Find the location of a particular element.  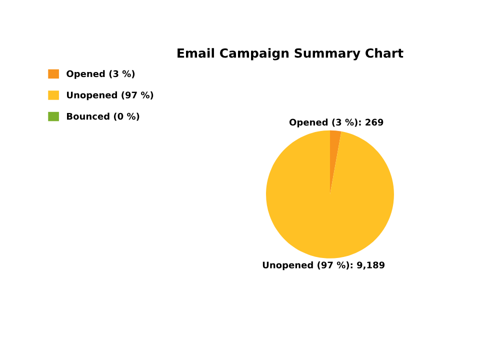

legend-label: Bounced (0 %) is located at coordinates (103, 116).